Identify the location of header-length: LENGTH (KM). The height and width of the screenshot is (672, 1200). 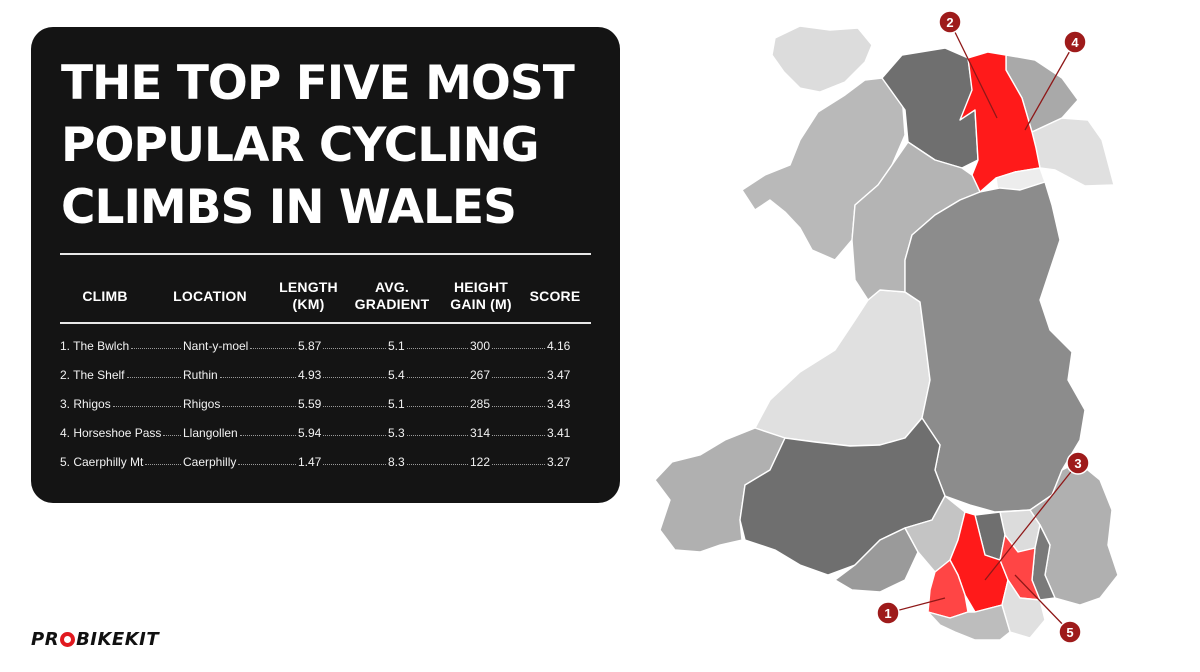
(308, 295).